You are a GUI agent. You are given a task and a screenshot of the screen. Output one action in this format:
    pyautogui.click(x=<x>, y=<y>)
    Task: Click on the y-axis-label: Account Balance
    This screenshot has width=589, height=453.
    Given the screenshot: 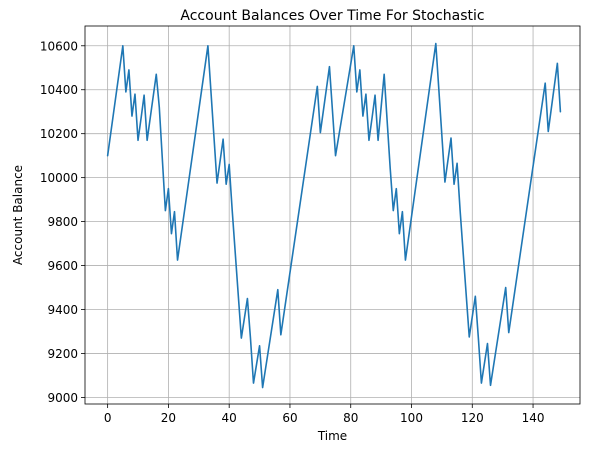 What is the action you would take?
    pyautogui.click(x=18, y=215)
    